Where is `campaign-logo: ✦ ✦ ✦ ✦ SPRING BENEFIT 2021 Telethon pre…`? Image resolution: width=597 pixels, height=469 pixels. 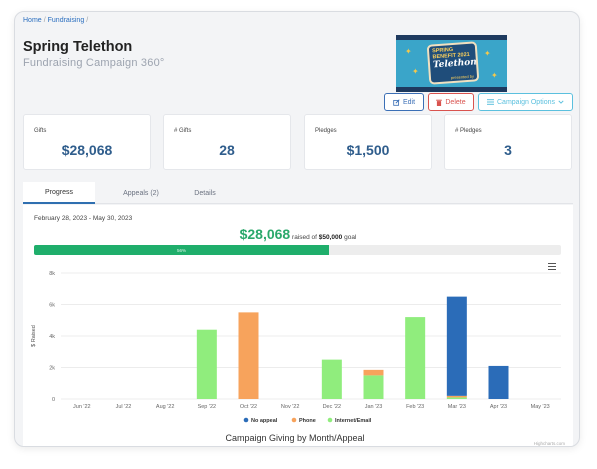
campaign-logo: ✦ ✦ ✦ ✦ SPRING BENEFIT 2021 Telethon pre… is located at coordinates (451, 63).